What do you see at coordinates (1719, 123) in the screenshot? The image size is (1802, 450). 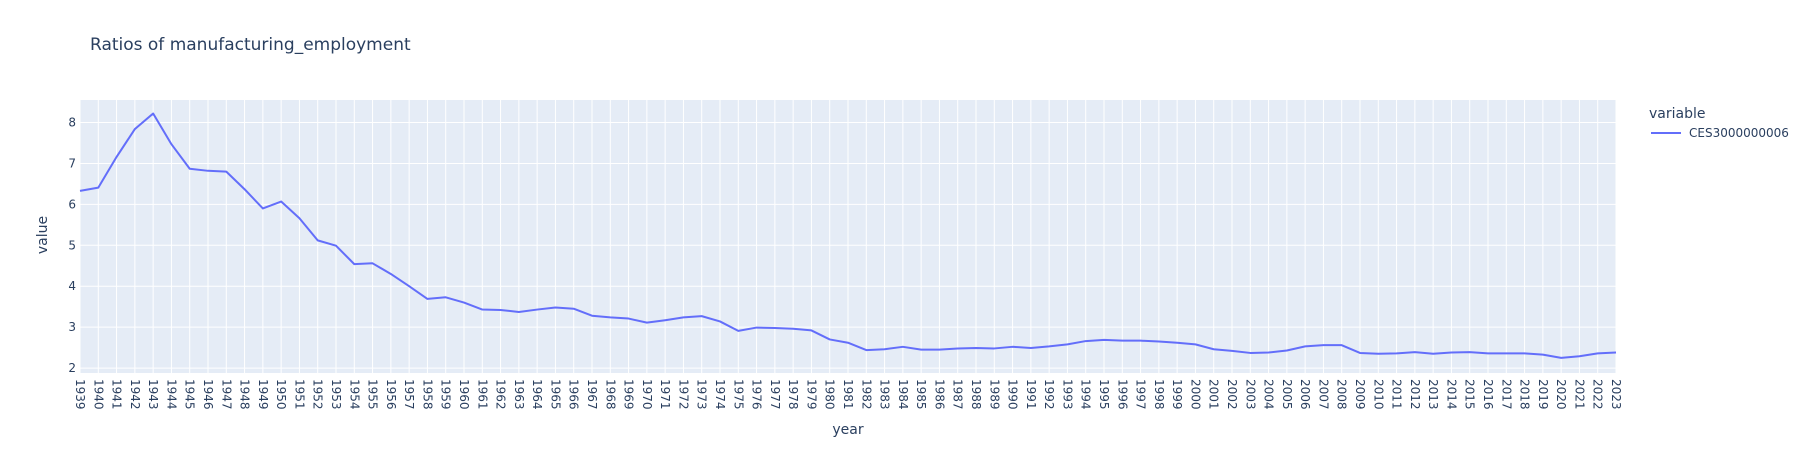 I see `legend: variable CES3000000006` at bounding box center [1719, 123].